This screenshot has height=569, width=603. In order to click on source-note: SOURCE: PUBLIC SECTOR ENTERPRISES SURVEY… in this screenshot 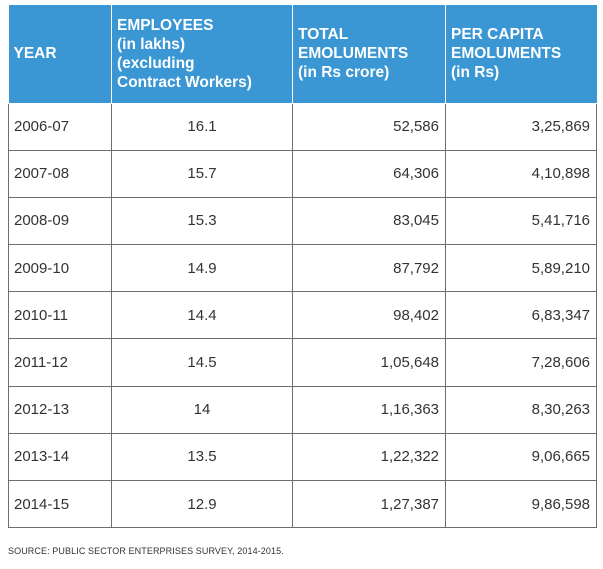, I will do `click(146, 551)`.